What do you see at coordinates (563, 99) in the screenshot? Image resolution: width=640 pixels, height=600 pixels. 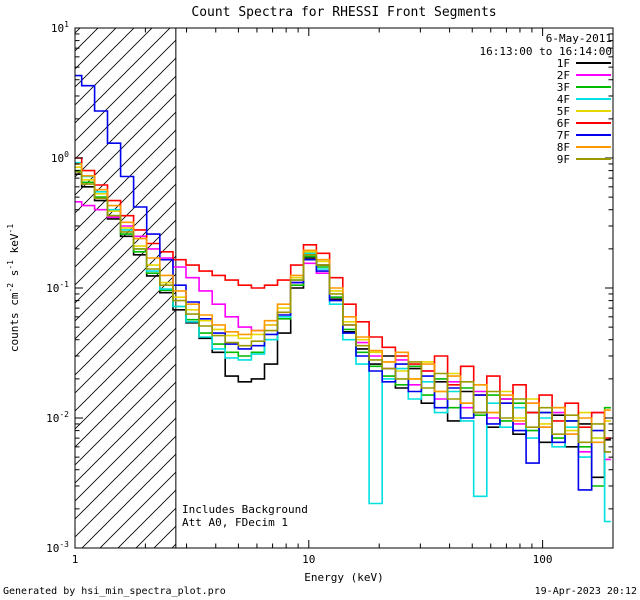 I see `legend-label: 4F` at bounding box center [563, 99].